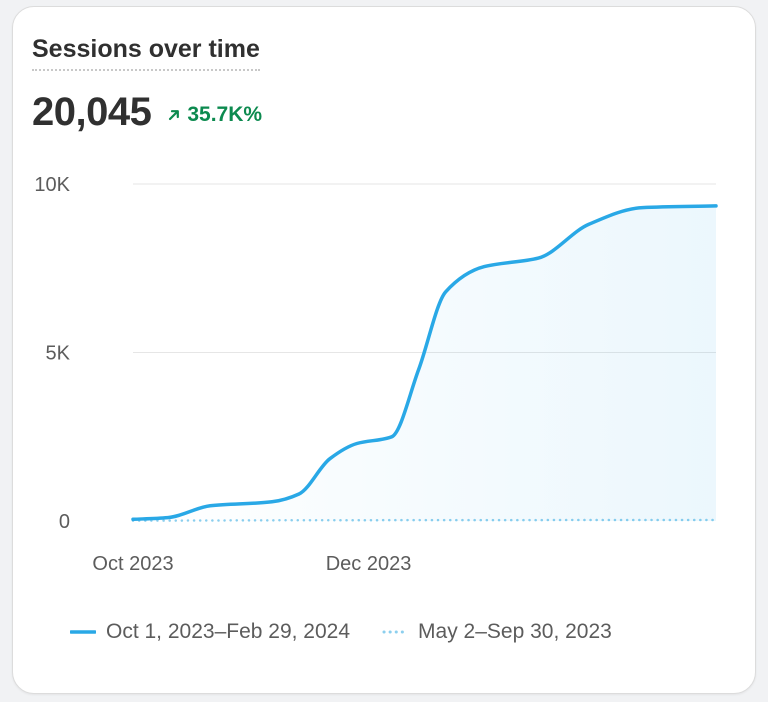 Image resolution: width=768 pixels, height=702 pixels. I want to click on legend-item-current: Oct 1, 2023–Feb 29, 2024, so click(210, 632).